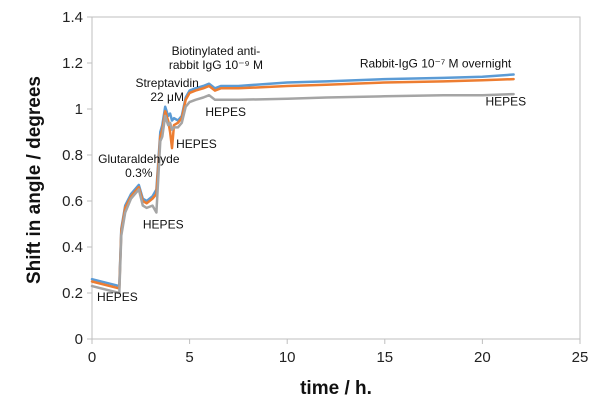 The width and height of the screenshot is (605, 416). What do you see at coordinates (77, 178) in the screenshot?
I see `y-axis: 0 0.2 0.4 0.6 0.8 1 1.2 1.4` at bounding box center [77, 178].